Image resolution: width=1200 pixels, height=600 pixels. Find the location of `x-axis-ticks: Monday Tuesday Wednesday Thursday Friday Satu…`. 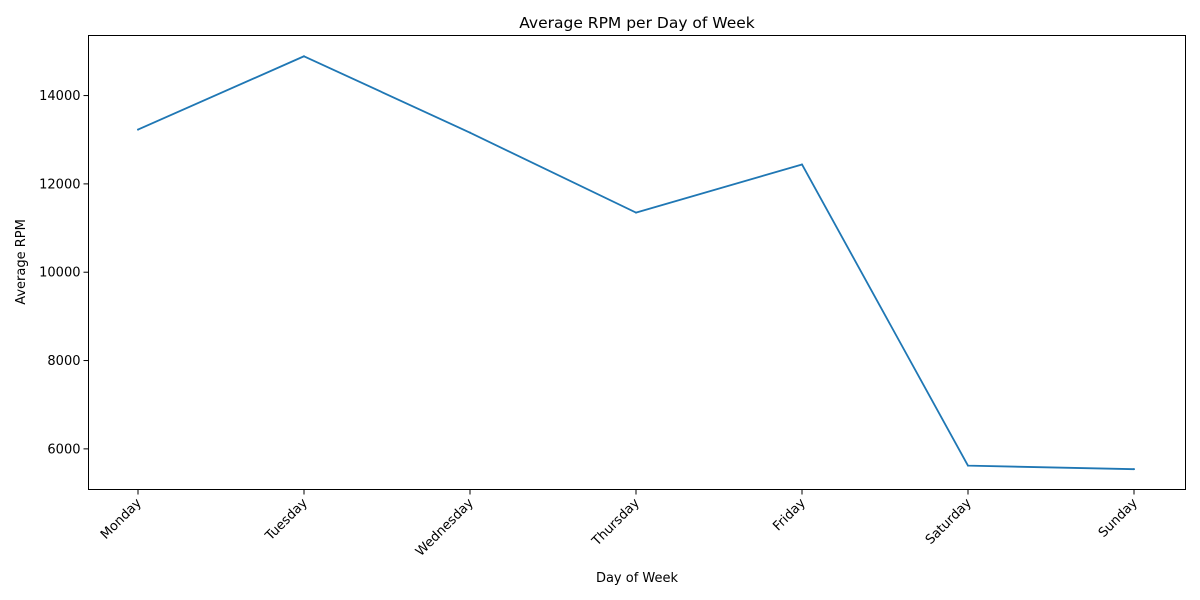

x-axis-ticks: Monday Tuesday Wednesday Thursday Friday Satu… is located at coordinates (619, 524).